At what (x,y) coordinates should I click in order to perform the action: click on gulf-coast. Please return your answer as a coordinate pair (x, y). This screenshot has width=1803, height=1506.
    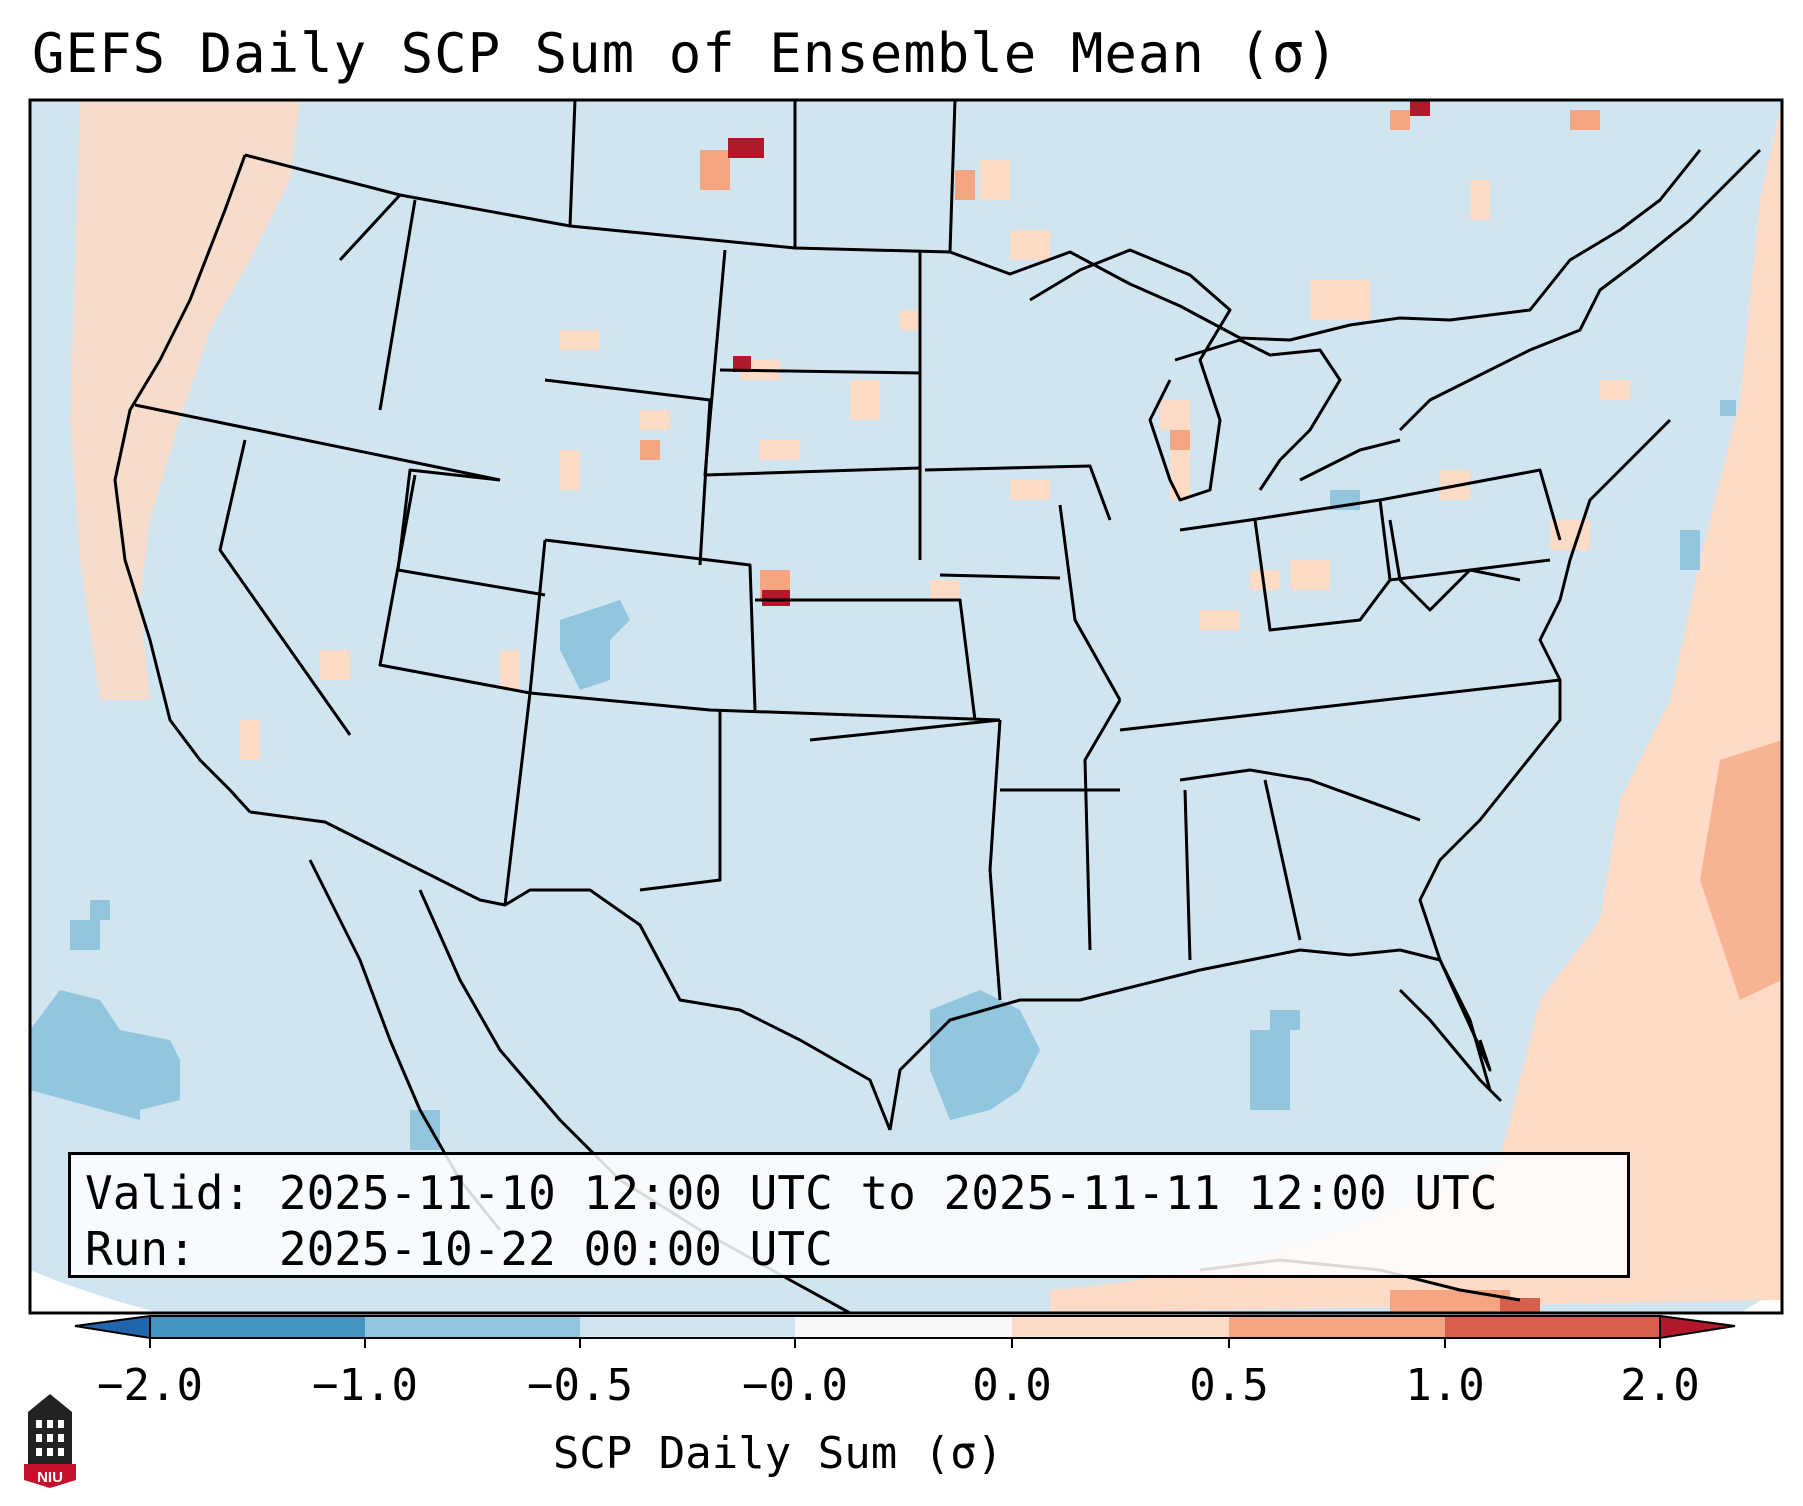
    Looking at the image, I should click on (1190, 1039).